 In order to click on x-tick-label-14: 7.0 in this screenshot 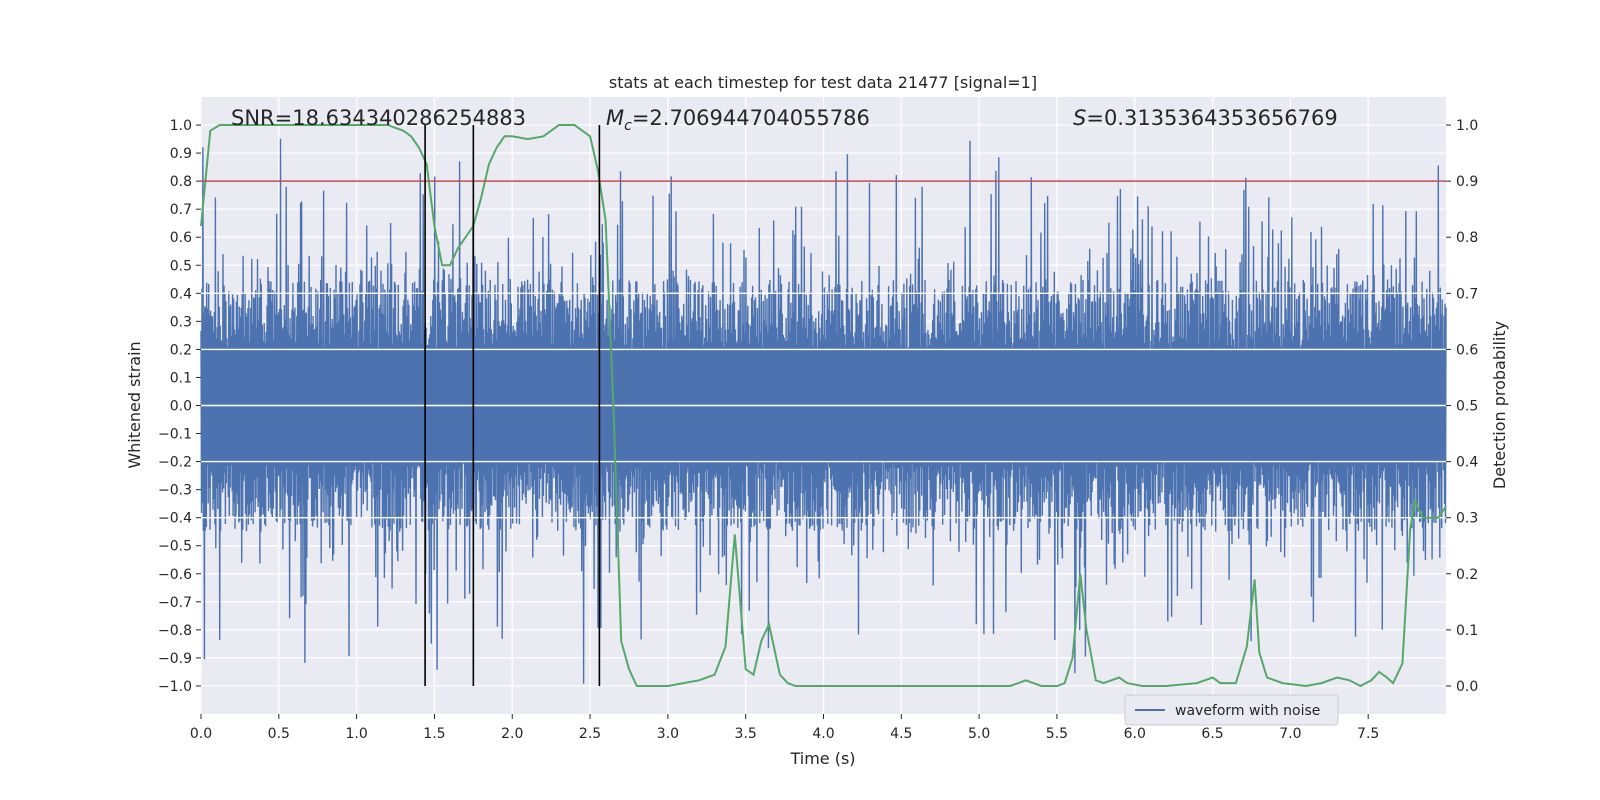, I will do `click(1290, 734)`.